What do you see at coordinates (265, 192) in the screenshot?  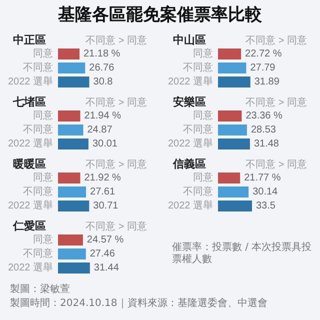 I see `data-label: 30.14` at bounding box center [265, 192].